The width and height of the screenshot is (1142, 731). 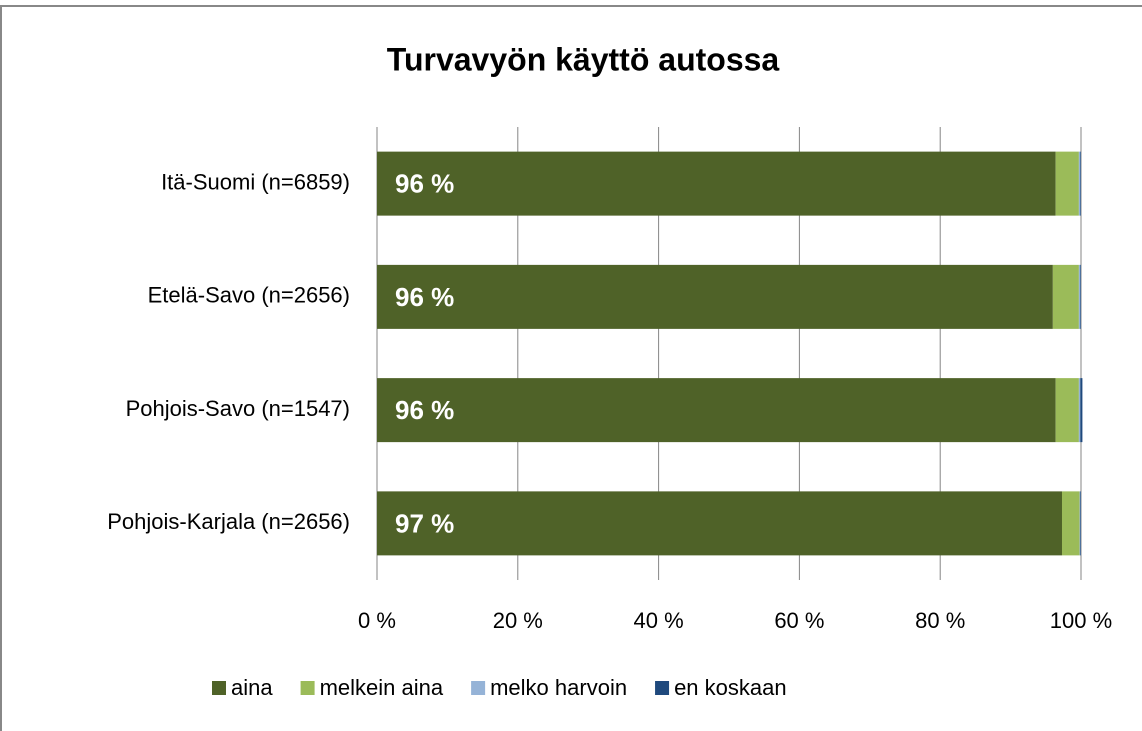 What do you see at coordinates (518, 620) in the screenshot?
I see `x-tick-label: 20 %` at bounding box center [518, 620].